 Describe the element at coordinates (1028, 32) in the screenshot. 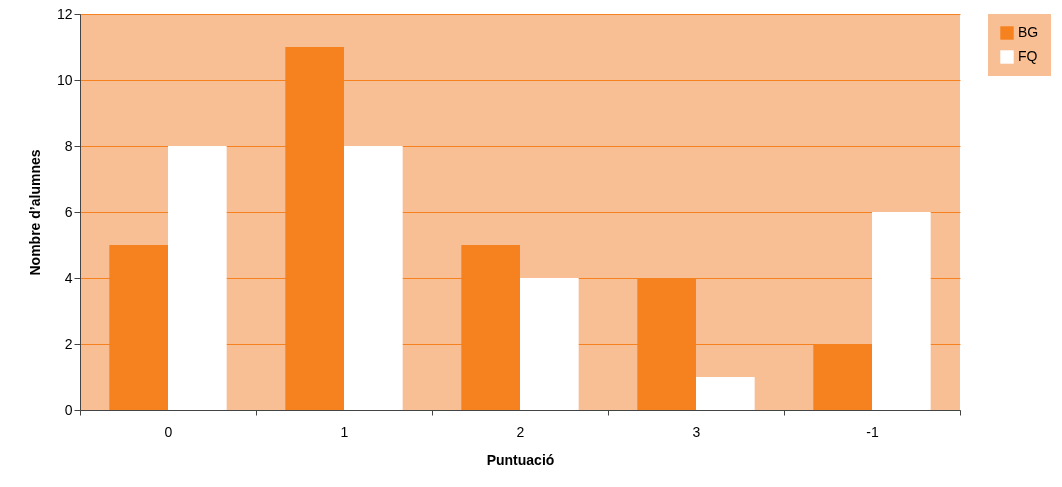

I see `legend-label: BG` at that location.